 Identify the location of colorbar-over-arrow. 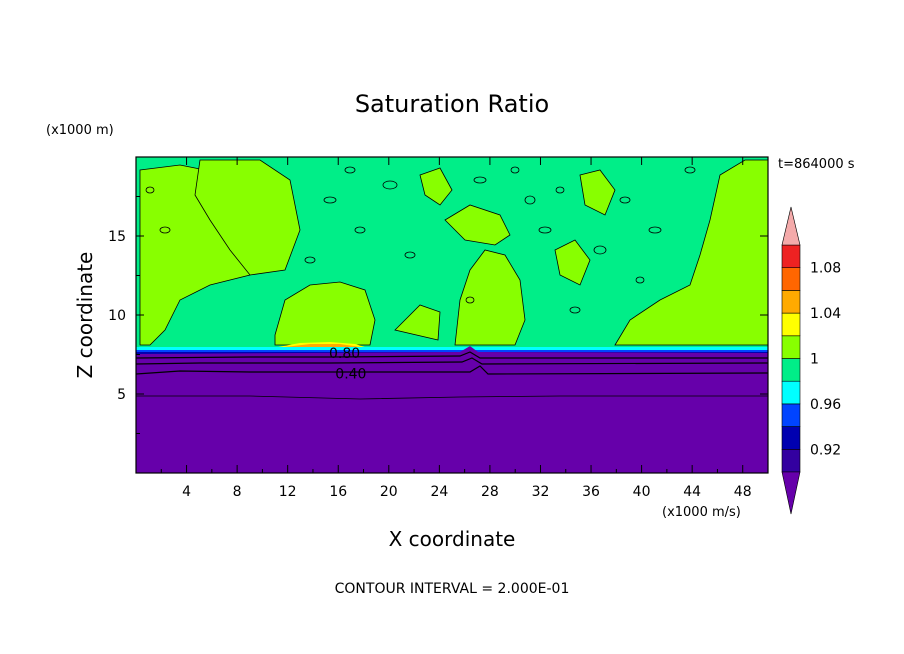
(791, 226).